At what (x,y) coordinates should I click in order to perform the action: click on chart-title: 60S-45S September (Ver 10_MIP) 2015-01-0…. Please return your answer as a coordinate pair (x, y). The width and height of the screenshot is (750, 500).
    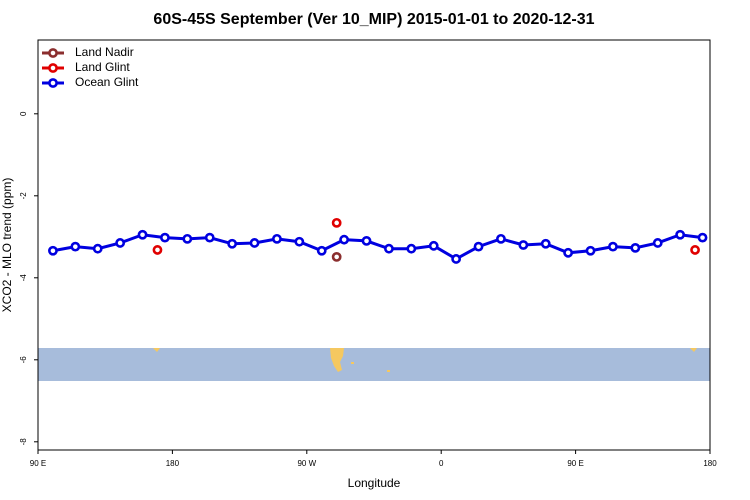
    Looking at the image, I should click on (373, 19).